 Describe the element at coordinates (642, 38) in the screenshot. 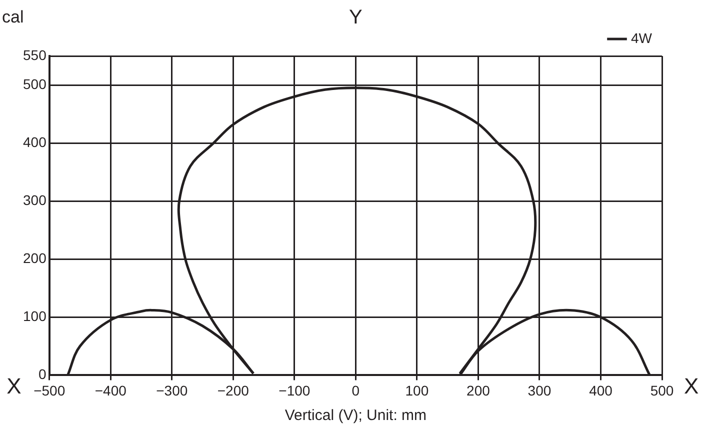

I see `legend-label: 4W` at that location.